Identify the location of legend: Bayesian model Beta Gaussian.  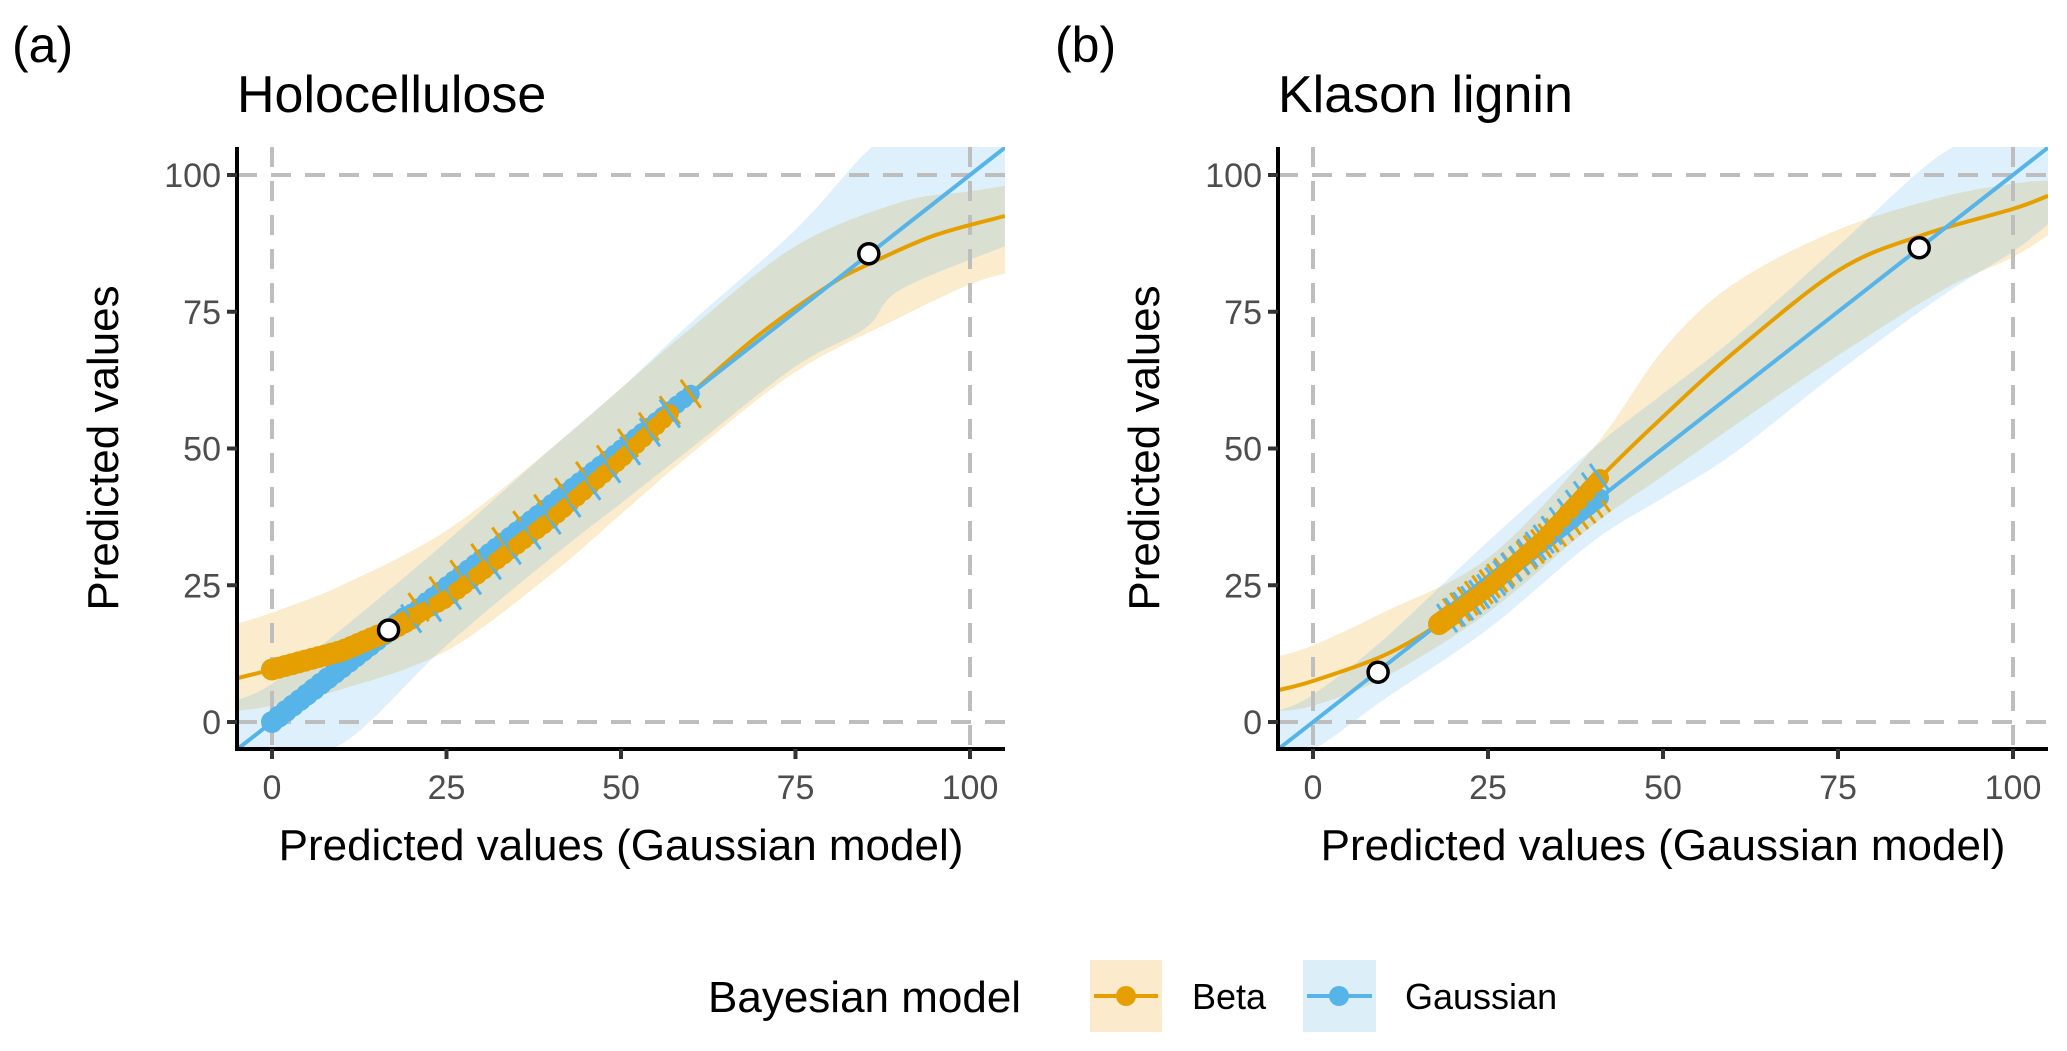
(1132, 996).